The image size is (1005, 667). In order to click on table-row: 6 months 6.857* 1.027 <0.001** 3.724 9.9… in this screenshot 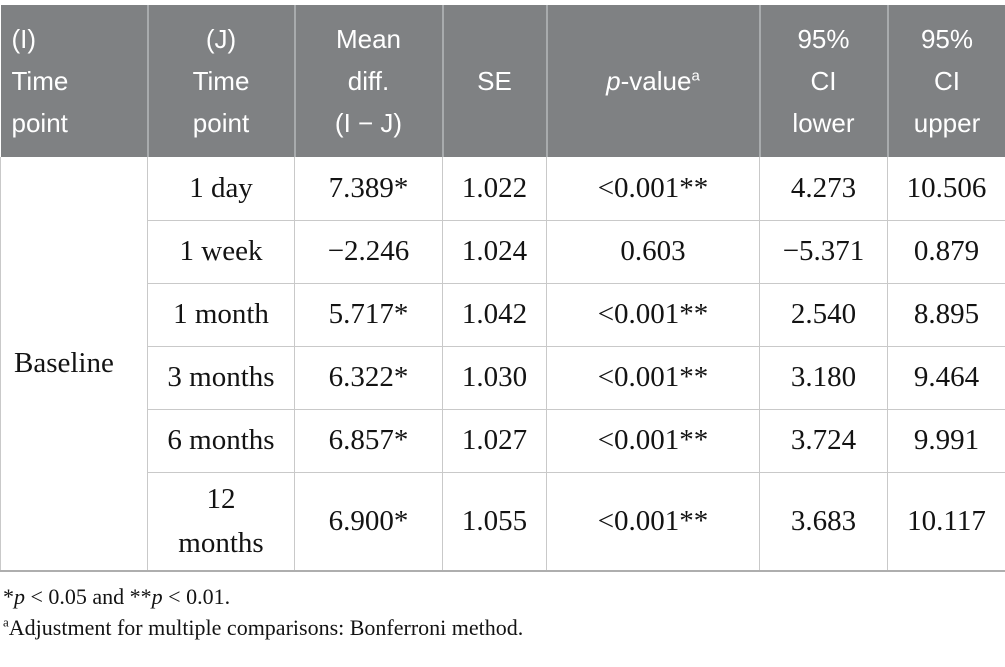, I will do `click(503, 440)`.